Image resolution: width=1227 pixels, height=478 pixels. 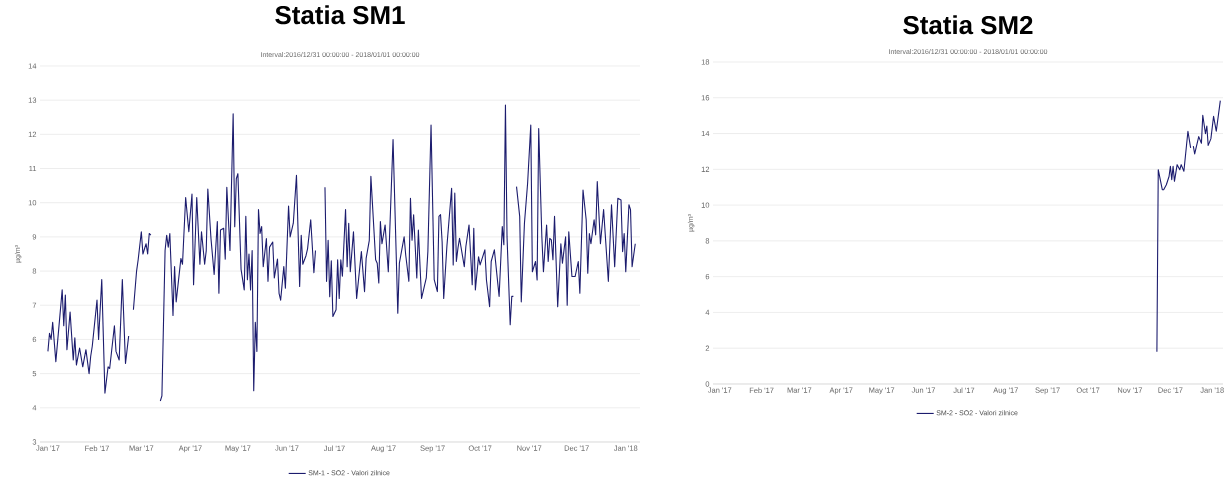 What do you see at coordinates (968, 25) in the screenshot?
I see `chart-title: Statia SM2` at bounding box center [968, 25].